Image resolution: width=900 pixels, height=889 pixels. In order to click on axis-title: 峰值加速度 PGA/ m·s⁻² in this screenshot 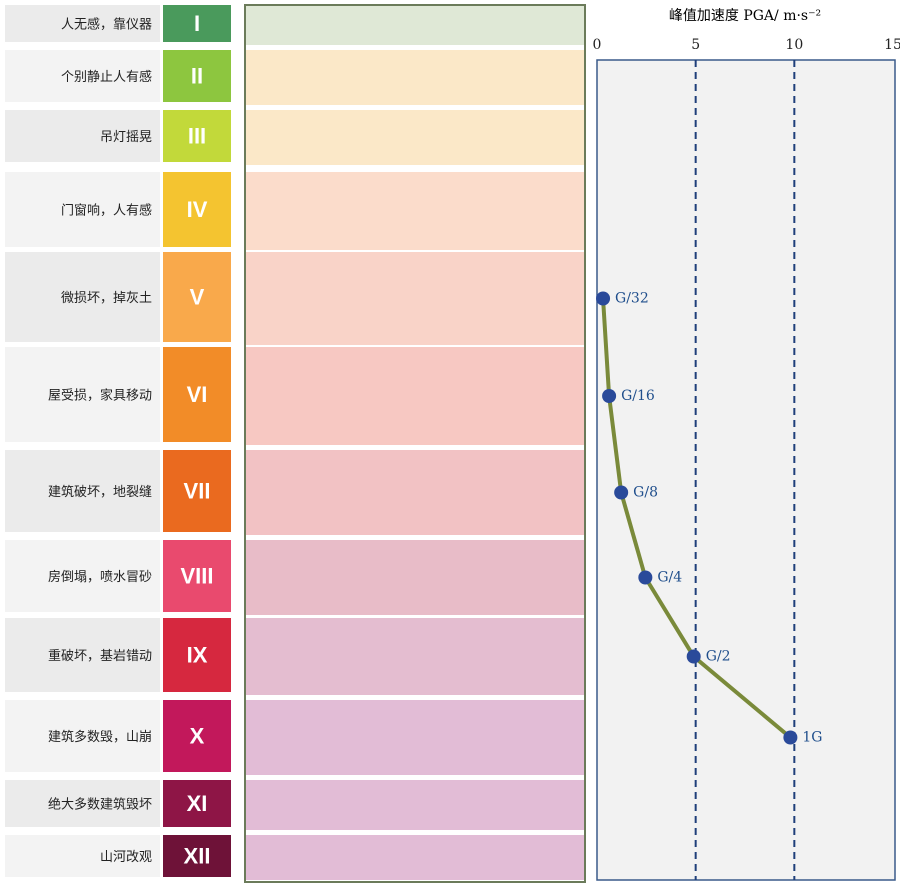, I will do `click(745, 16)`.